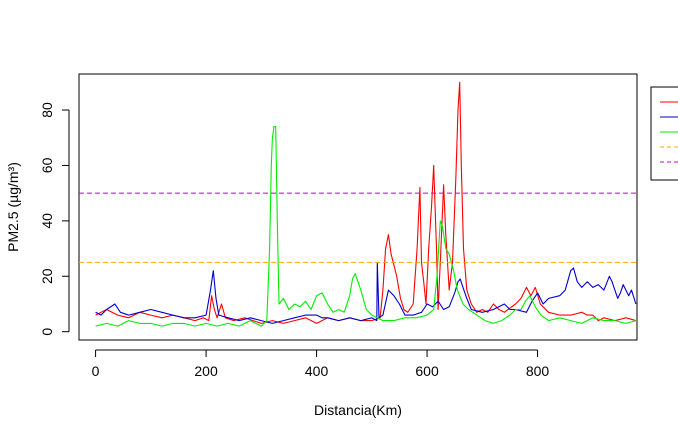 The width and height of the screenshot is (678, 439). What do you see at coordinates (47, 165) in the screenshot?
I see `y-tick-label: 60` at bounding box center [47, 165].